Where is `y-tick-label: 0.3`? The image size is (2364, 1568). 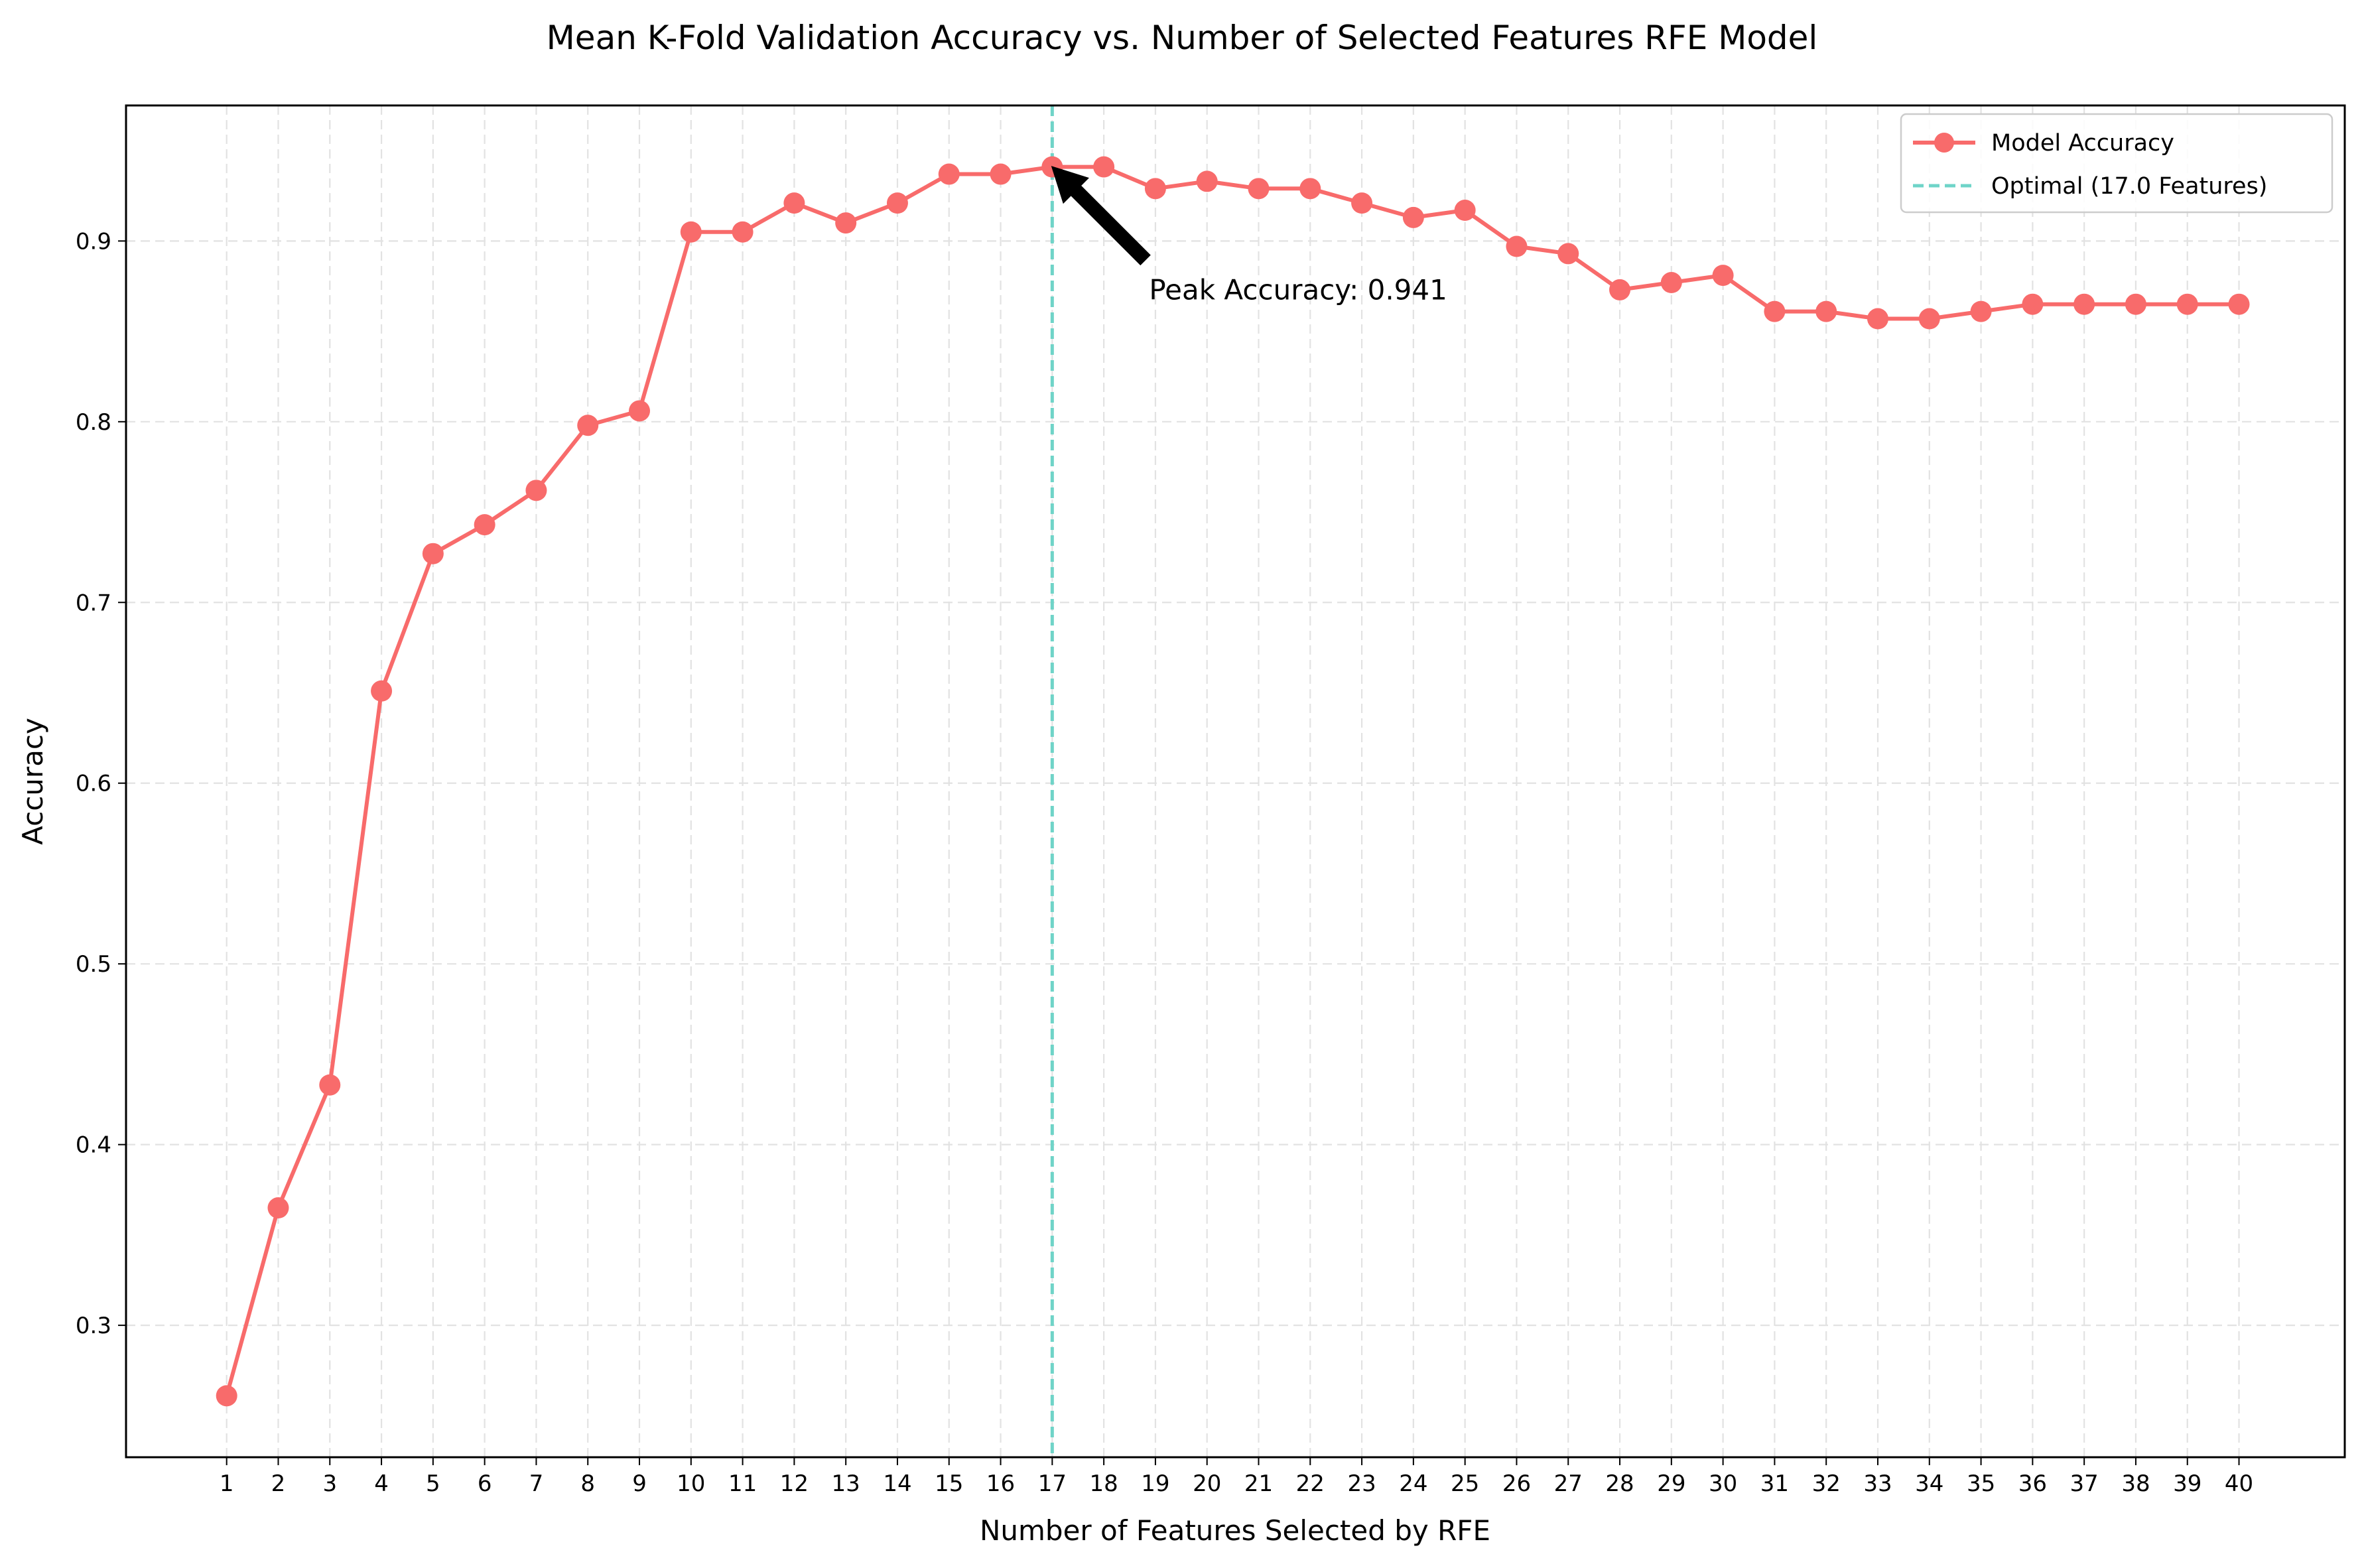 y-tick-label: 0.3 is located at coordinates (93, 1326).